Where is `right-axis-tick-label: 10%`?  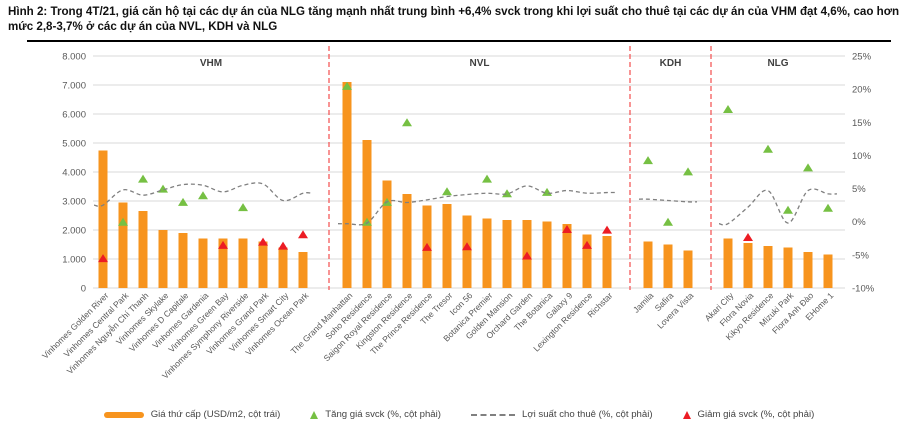 right-axis-tick-label: 10% is located at coordinates (862, 156).